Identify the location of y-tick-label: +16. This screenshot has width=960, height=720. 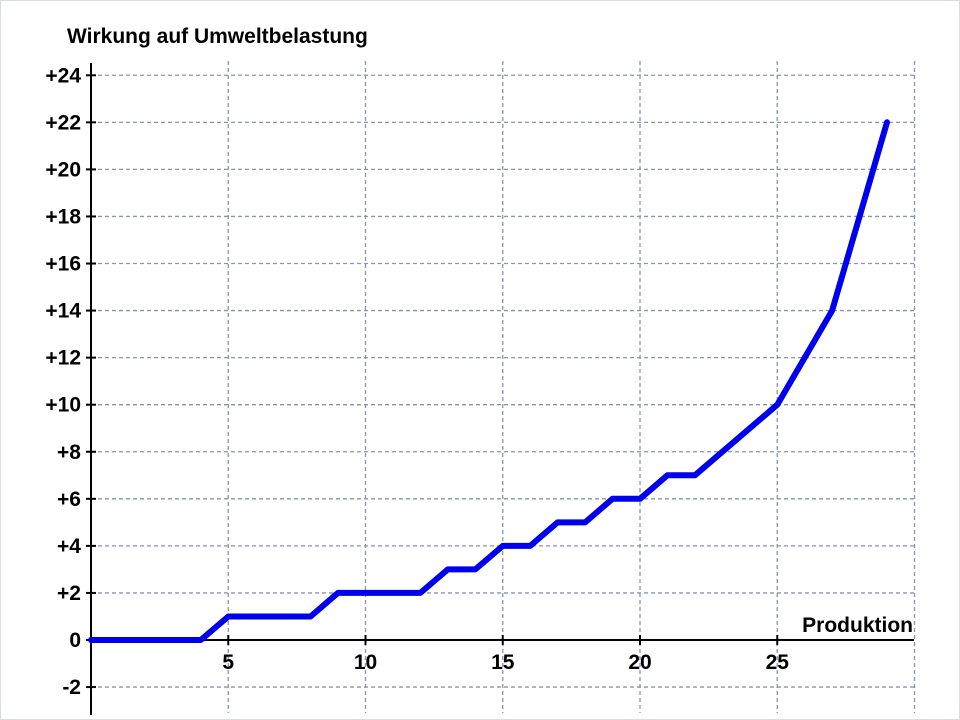
(63, 264).